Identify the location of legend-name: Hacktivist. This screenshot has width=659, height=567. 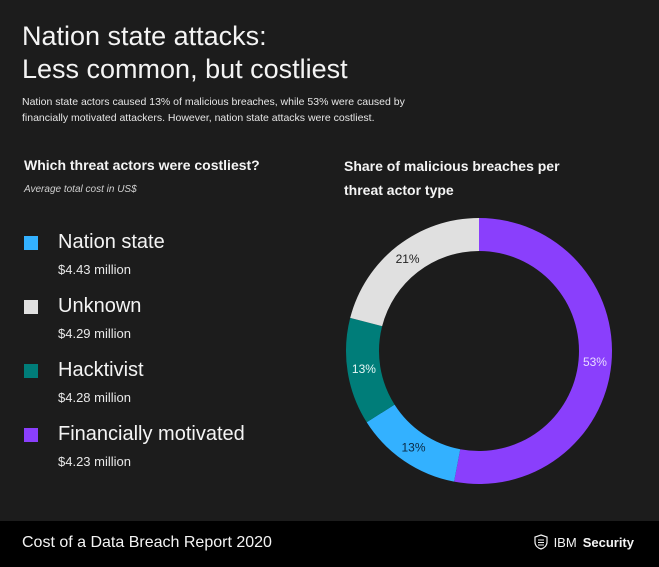
(101, 370).